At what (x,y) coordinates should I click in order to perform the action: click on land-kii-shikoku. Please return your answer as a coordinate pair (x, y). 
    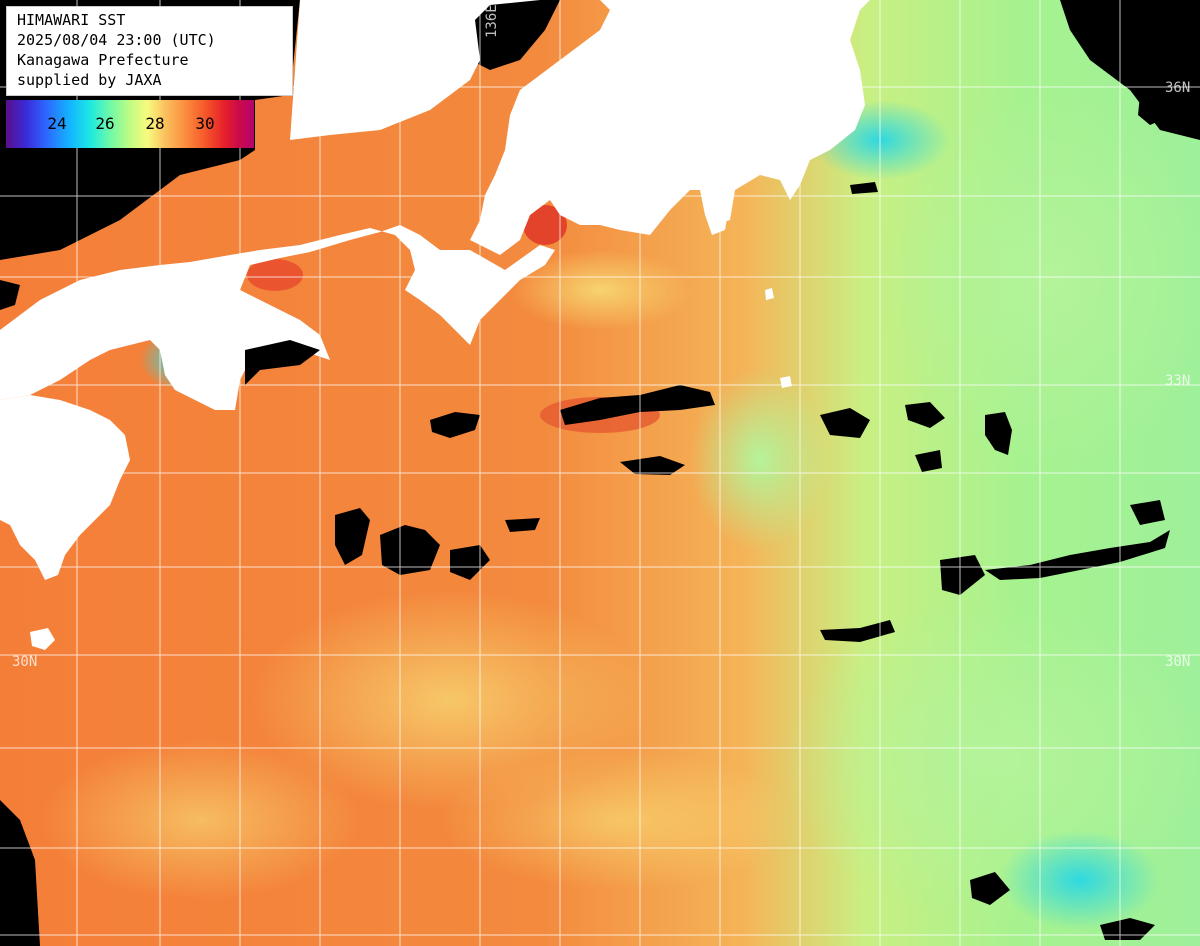
    Looking at the image, I should click on (277, 317).